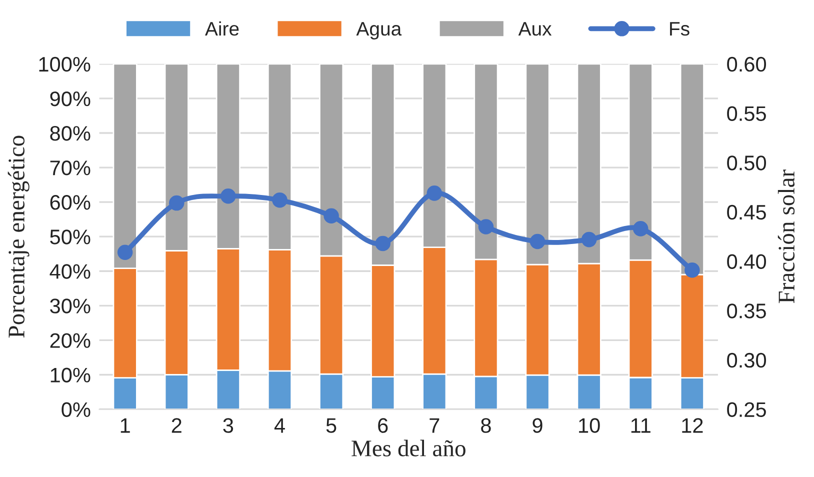  I want to click on x-tick-label: 3, so click(228, 425).